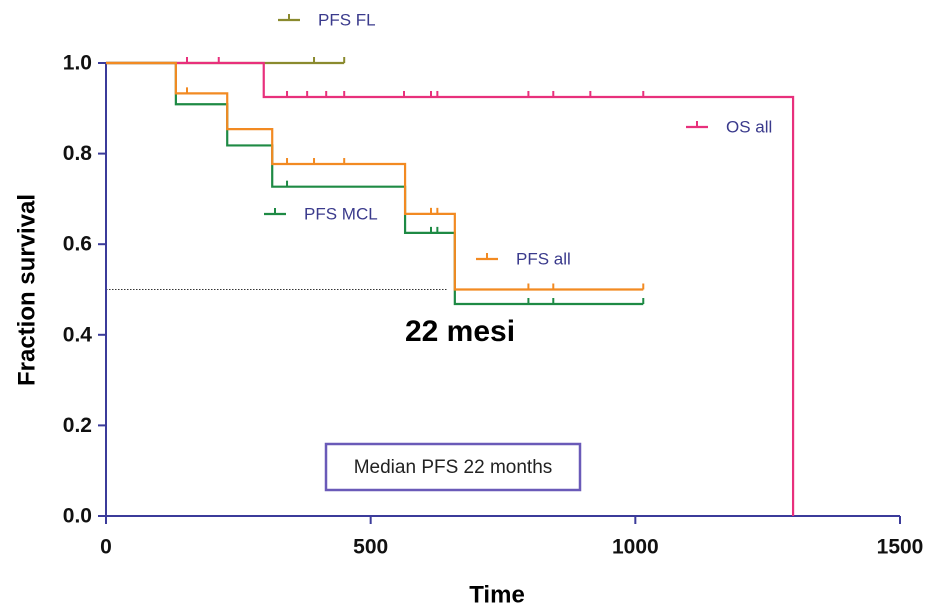 The height and width of the screenshot is (609, 926). What do you see at coordinates (347, 19) in the screenshot?
I see `legend-label: PFS FL` at bounding box center [347, 19].